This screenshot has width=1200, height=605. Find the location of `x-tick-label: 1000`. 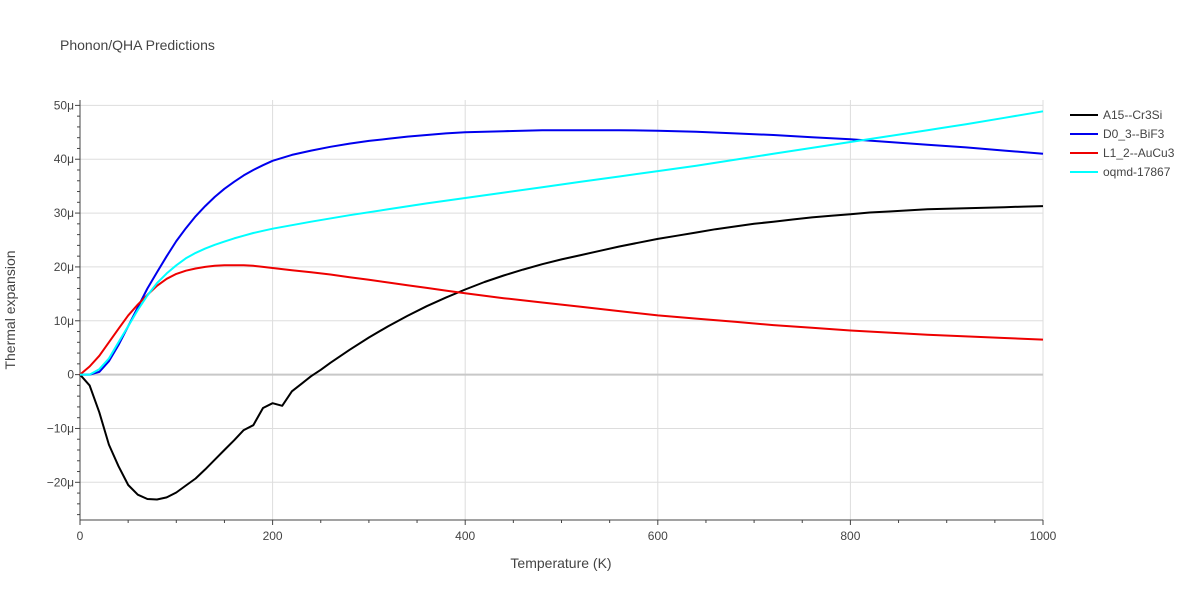

x-tick-label: 1000 is located at coordinates (1043, 536).